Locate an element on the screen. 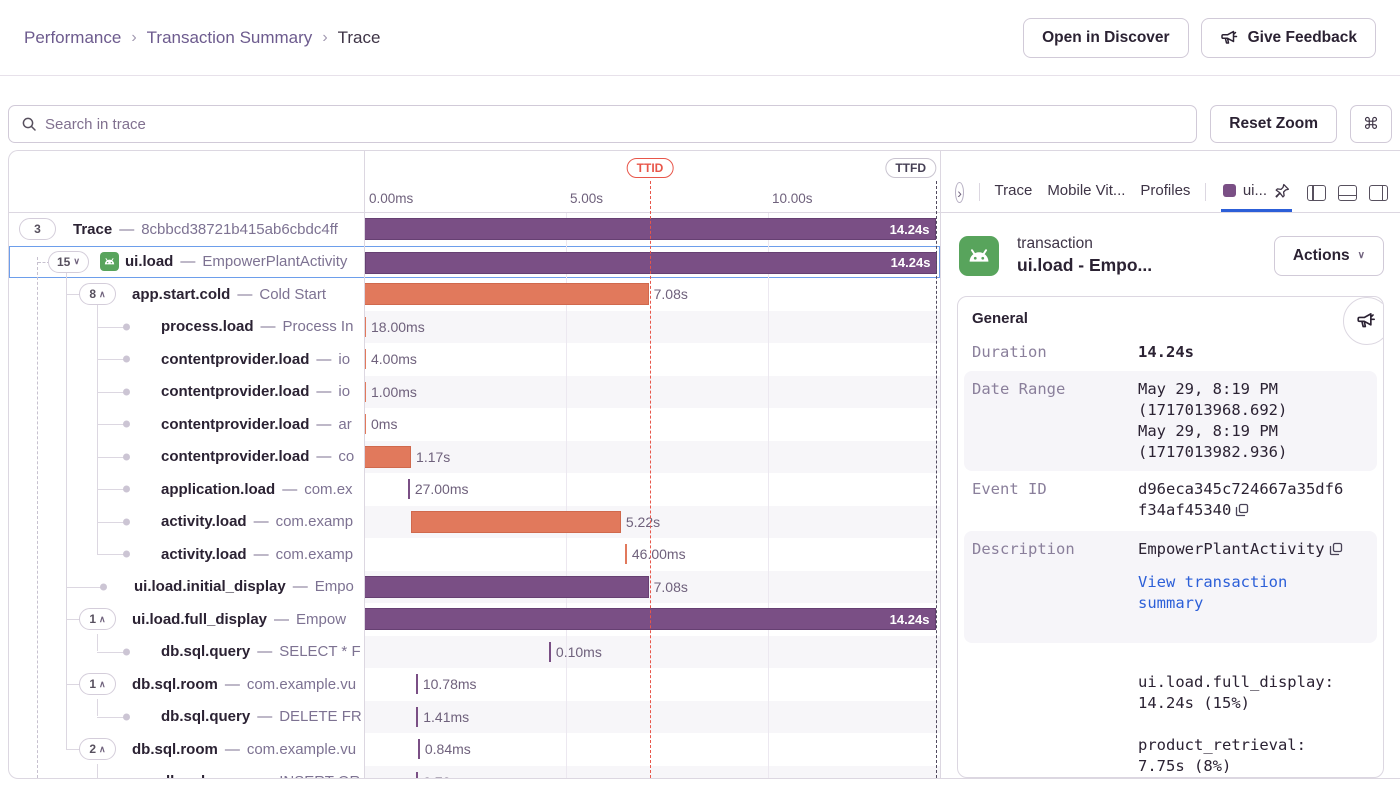 The height and width of the screenshot is (787, 1400). chevron-up-icon: ∧ is located at coordinates (102, 293).